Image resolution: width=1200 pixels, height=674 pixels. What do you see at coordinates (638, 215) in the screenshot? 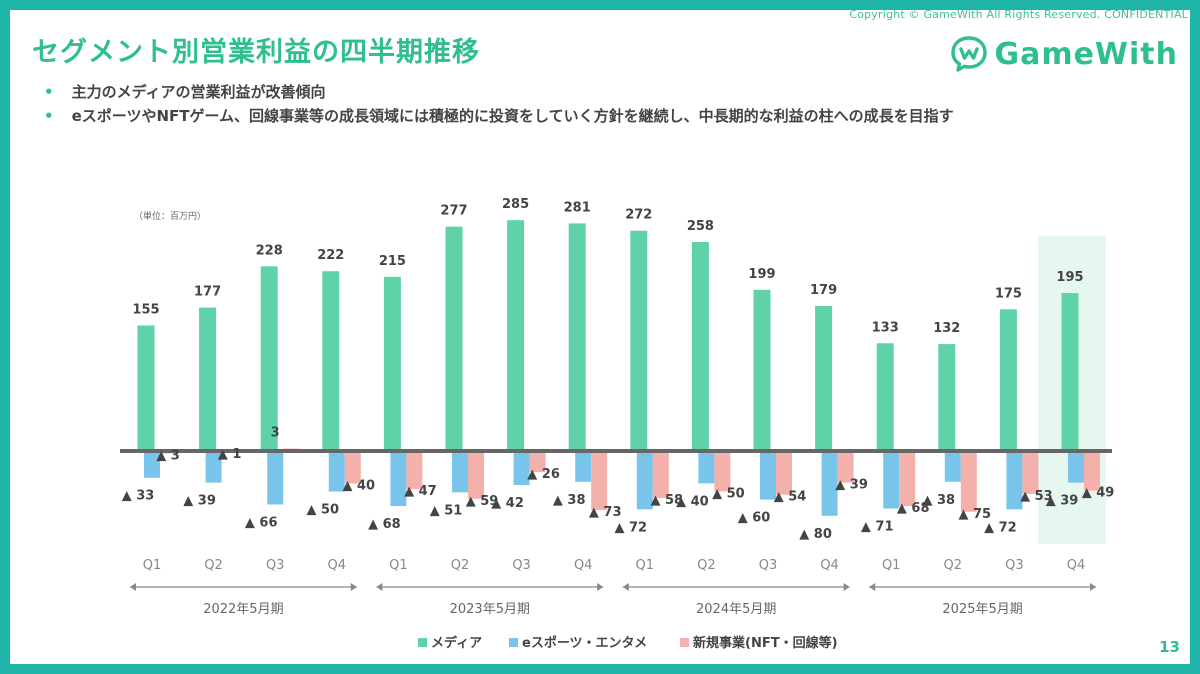
I see `media-value-label: 272` at bounding box center [638, 215].